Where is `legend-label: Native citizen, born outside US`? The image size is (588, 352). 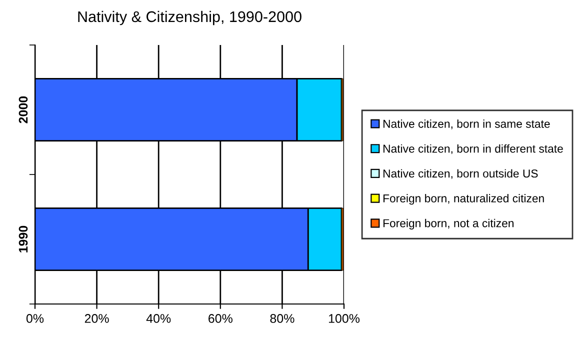
legend-label: Native citizen, born outside US is located at coordinates (460, 174).